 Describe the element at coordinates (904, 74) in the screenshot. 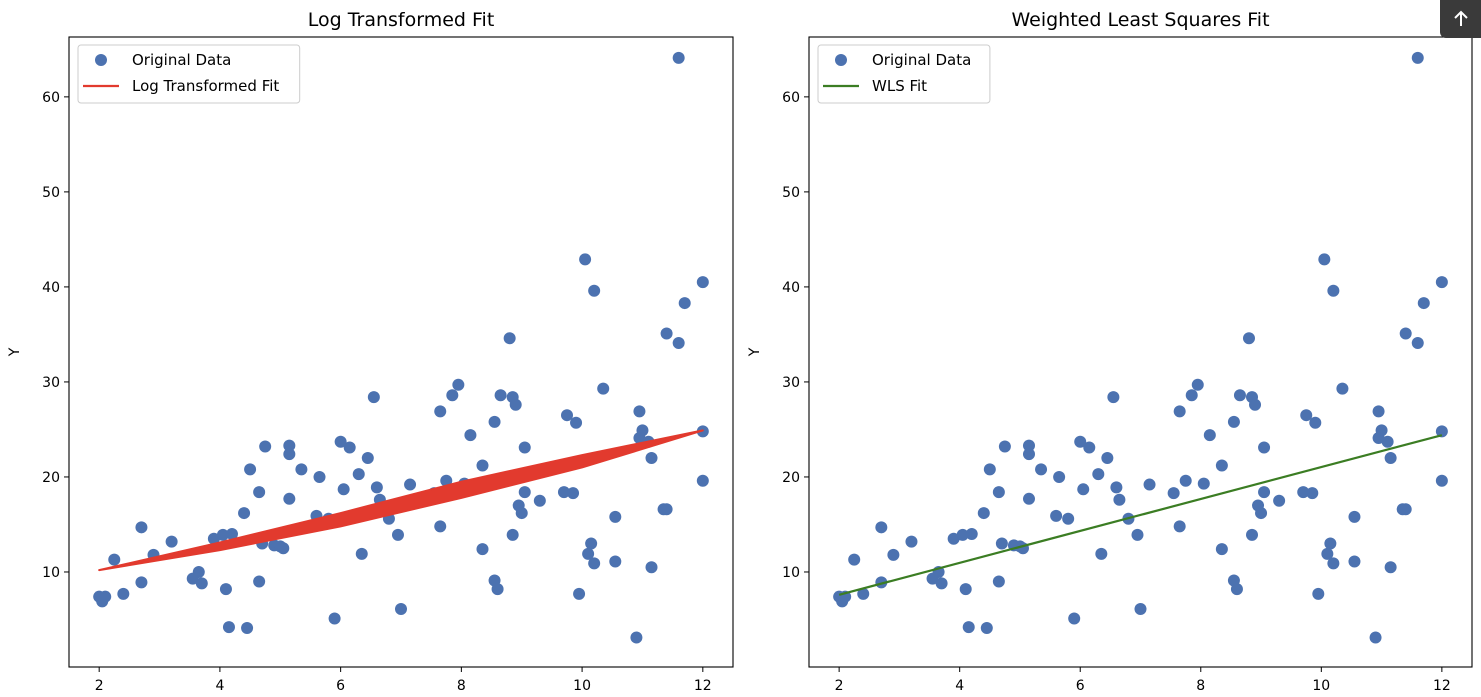

I see `legend: Original Data WLS Fit` at that location.